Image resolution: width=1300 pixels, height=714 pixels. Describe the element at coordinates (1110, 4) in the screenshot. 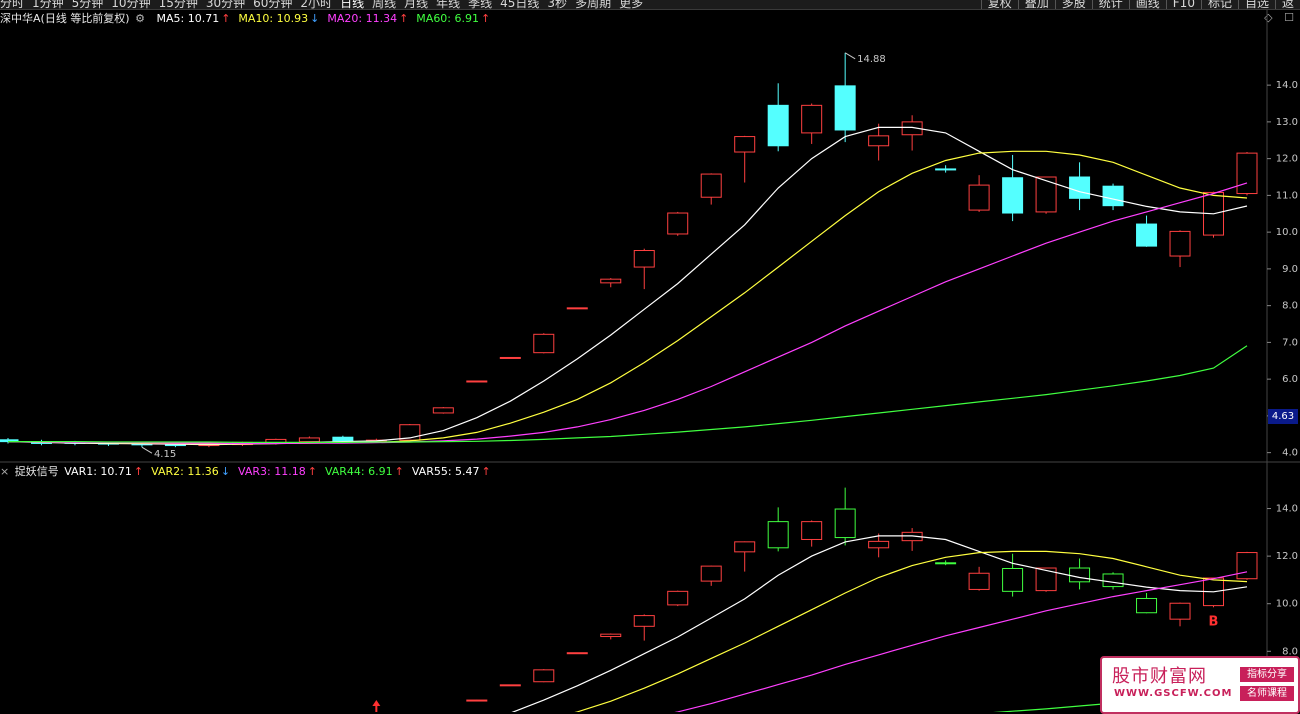

I see `tool-button-3: 统计` at that location.